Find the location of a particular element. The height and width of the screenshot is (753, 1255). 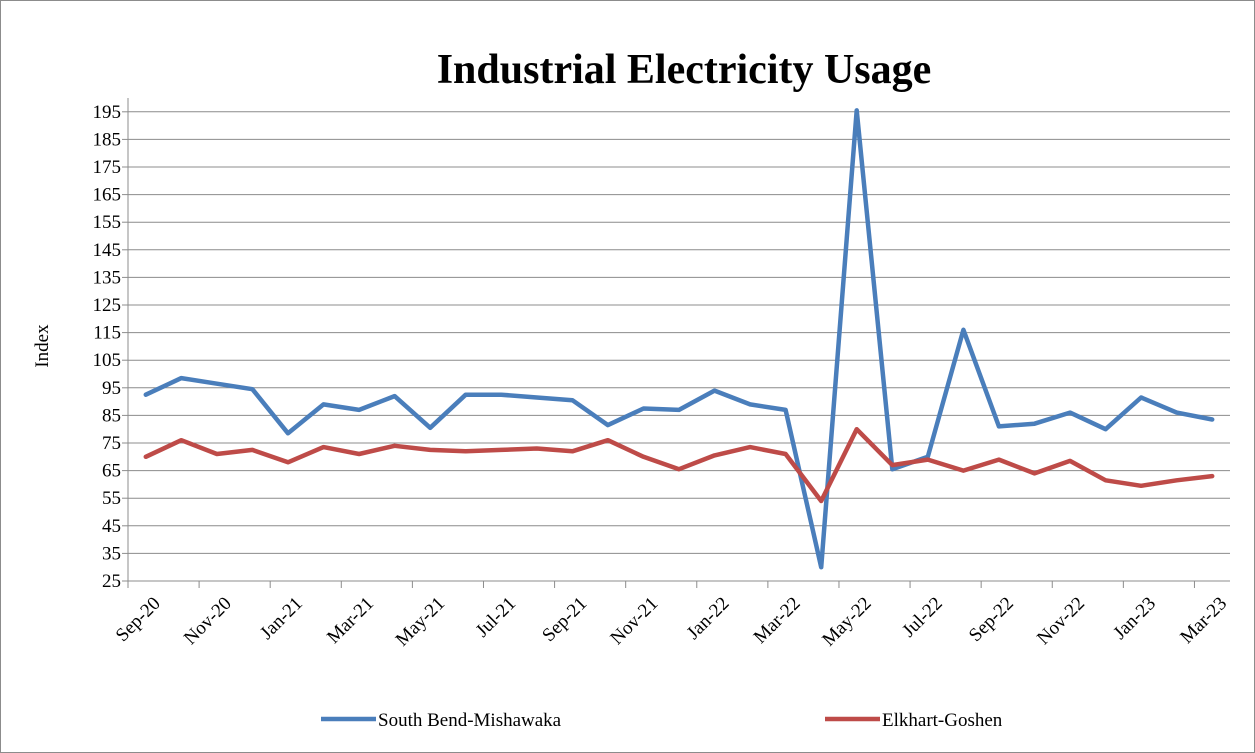

x-tick-label: Mar-21 is located at coordinates (350, 620).